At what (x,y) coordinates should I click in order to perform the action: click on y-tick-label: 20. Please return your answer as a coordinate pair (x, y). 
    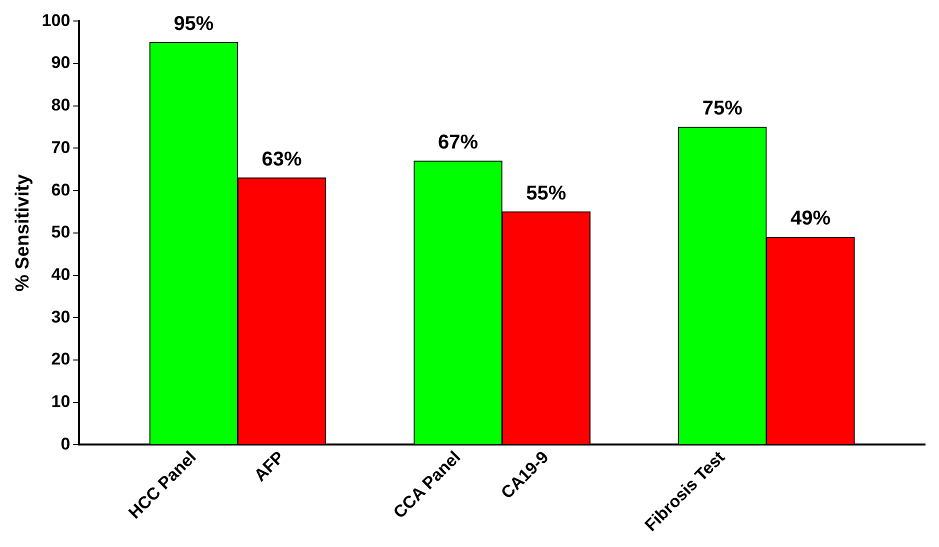
    Looking at the image, I should click on (60, 359).